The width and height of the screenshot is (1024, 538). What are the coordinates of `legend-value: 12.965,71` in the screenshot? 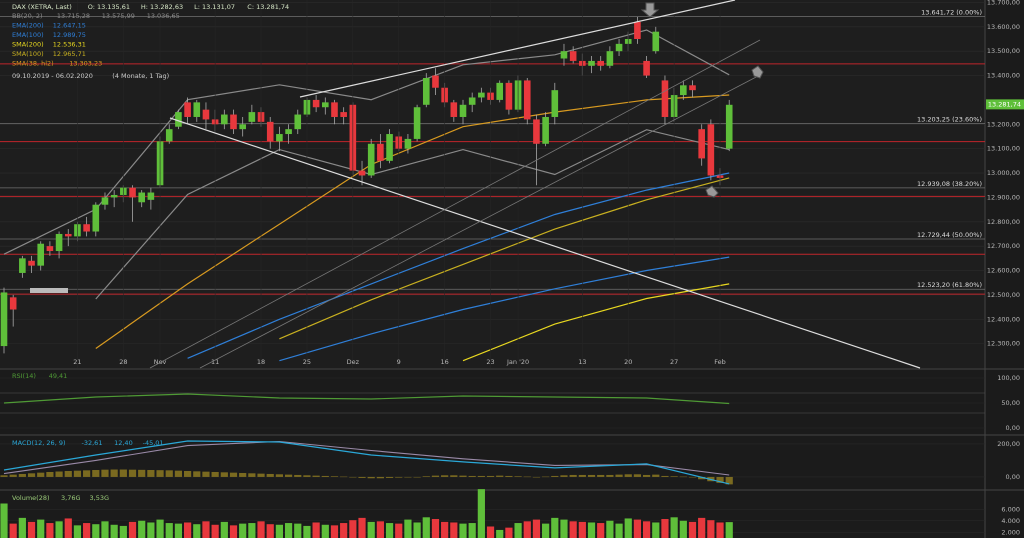 It's located at (69, 54).